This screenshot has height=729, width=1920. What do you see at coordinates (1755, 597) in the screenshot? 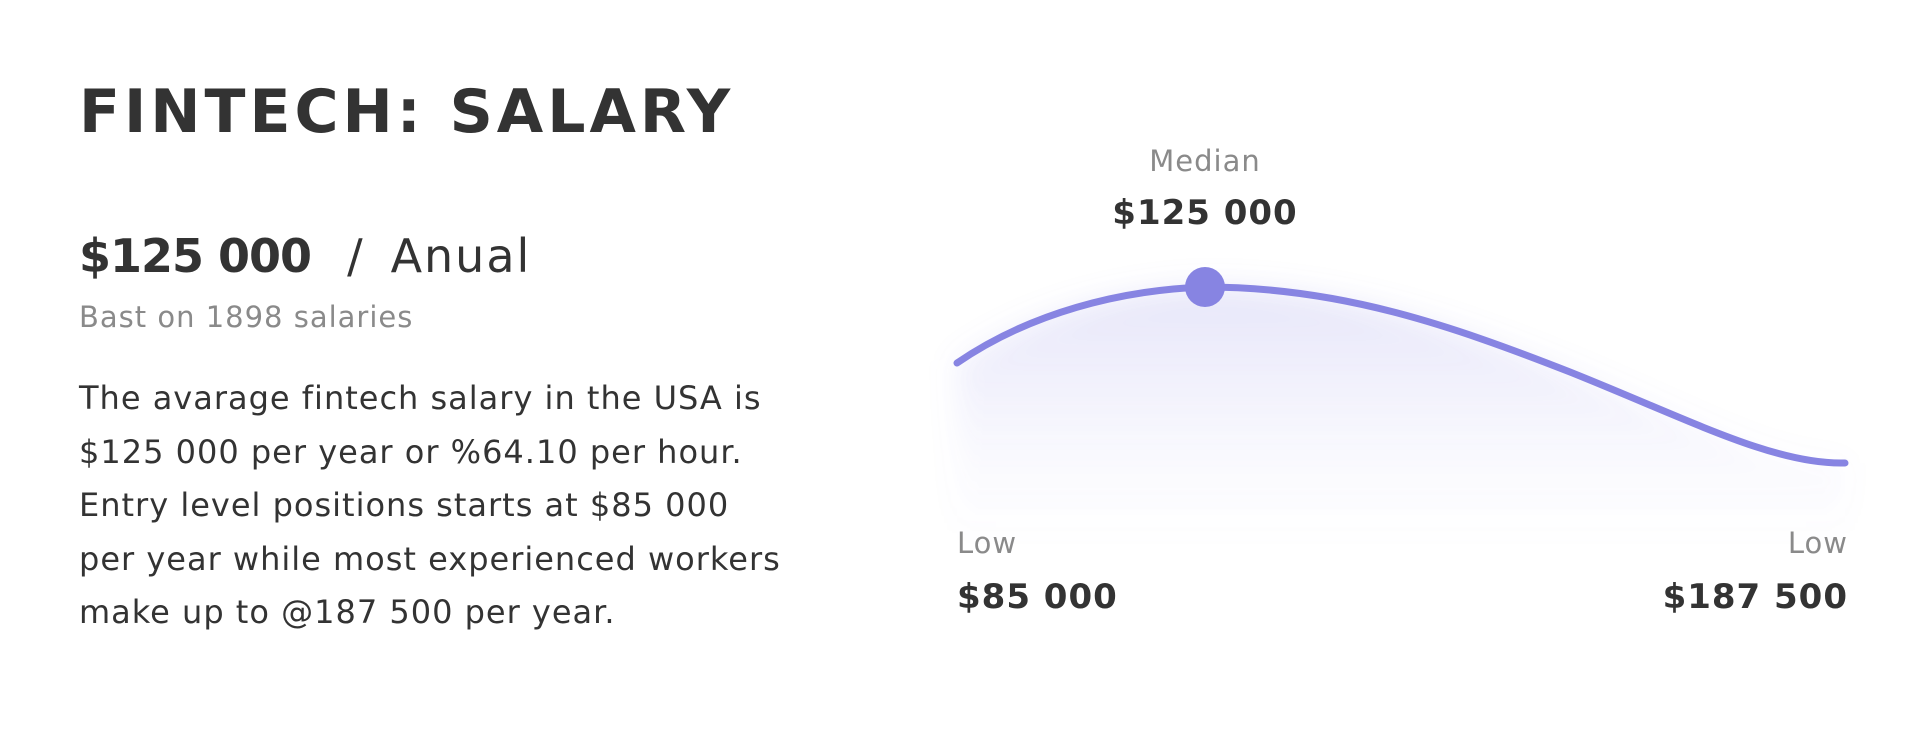
I see `low-end-value: $187 500` at bounding box center [1755, 597].